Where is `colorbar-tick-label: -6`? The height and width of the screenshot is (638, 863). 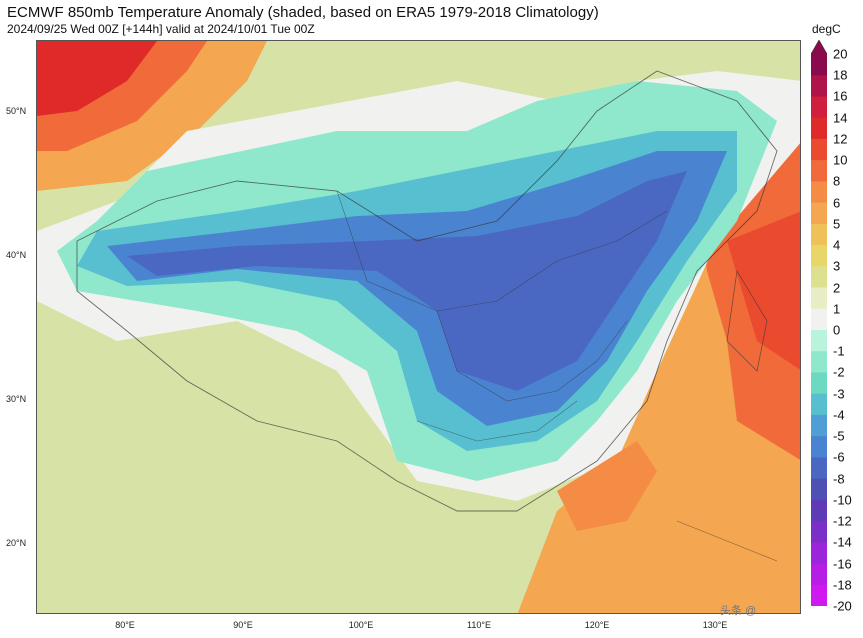
colorbar-tick-label: -6 is located at coordinates (839, 457).